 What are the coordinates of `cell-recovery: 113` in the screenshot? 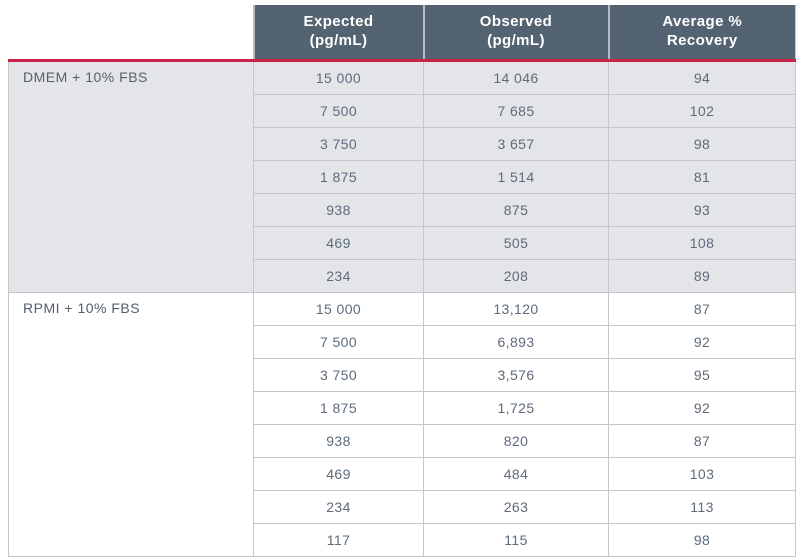 It's located at (702, 507).